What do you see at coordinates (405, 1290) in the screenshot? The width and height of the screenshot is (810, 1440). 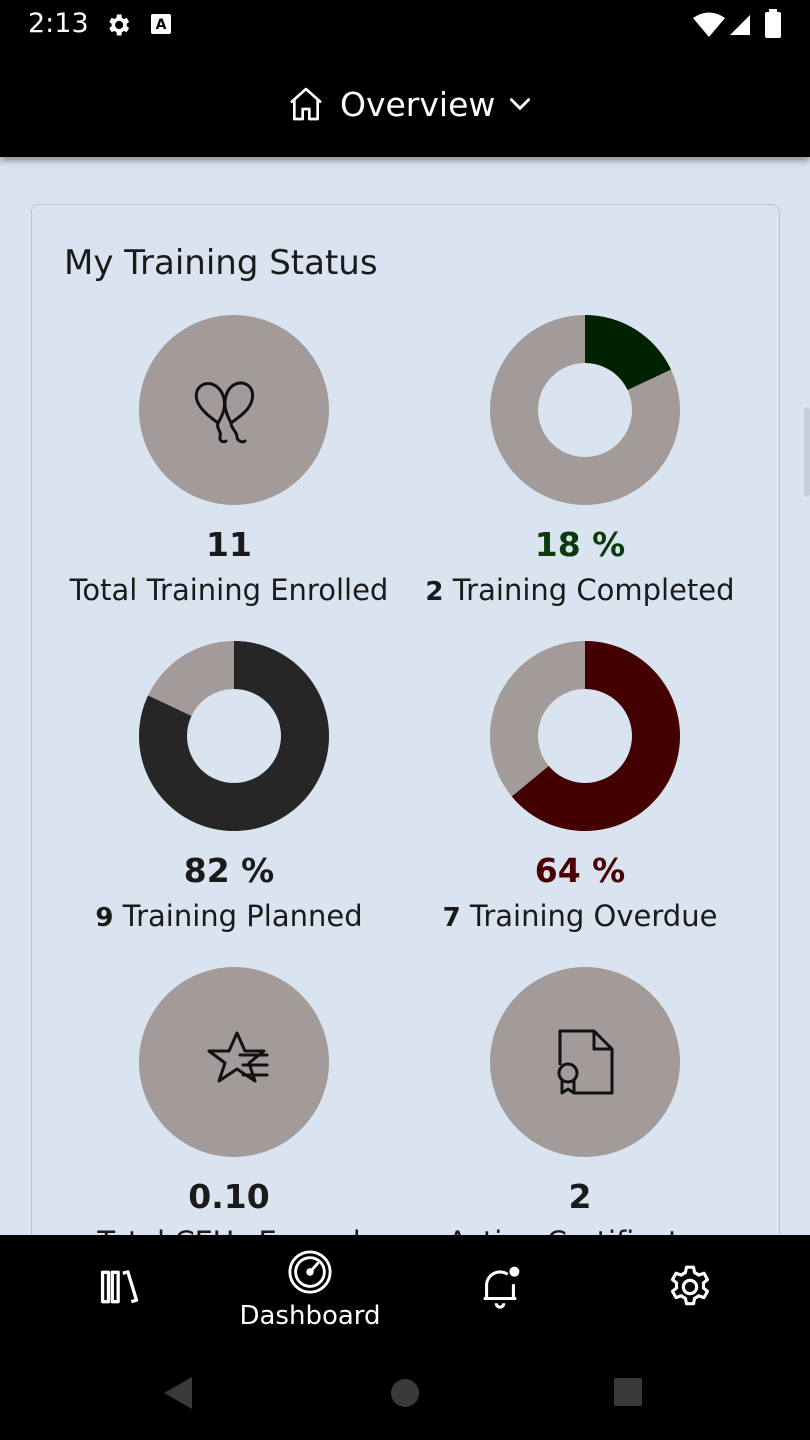 I see `bottom-nav: Dashboard` at bounding box center [405, 1290].